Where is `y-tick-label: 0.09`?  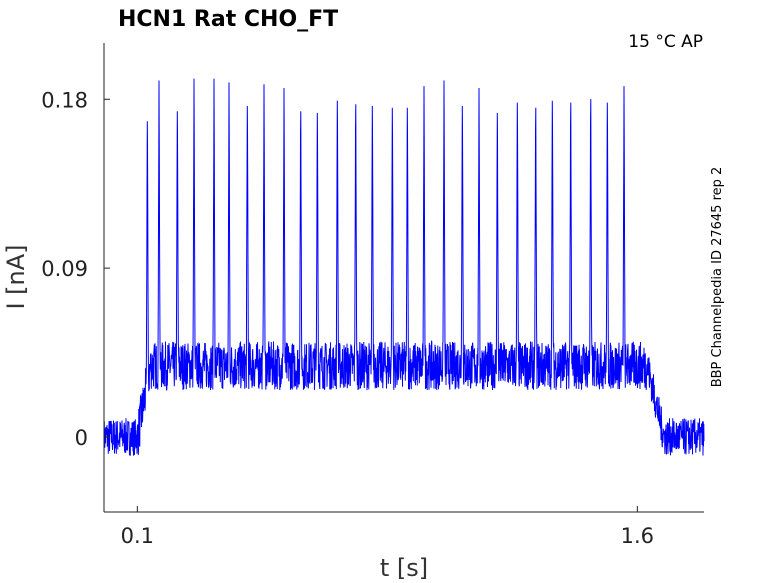
y-tick-label: 0.09 is located at coordinates (64, 269).